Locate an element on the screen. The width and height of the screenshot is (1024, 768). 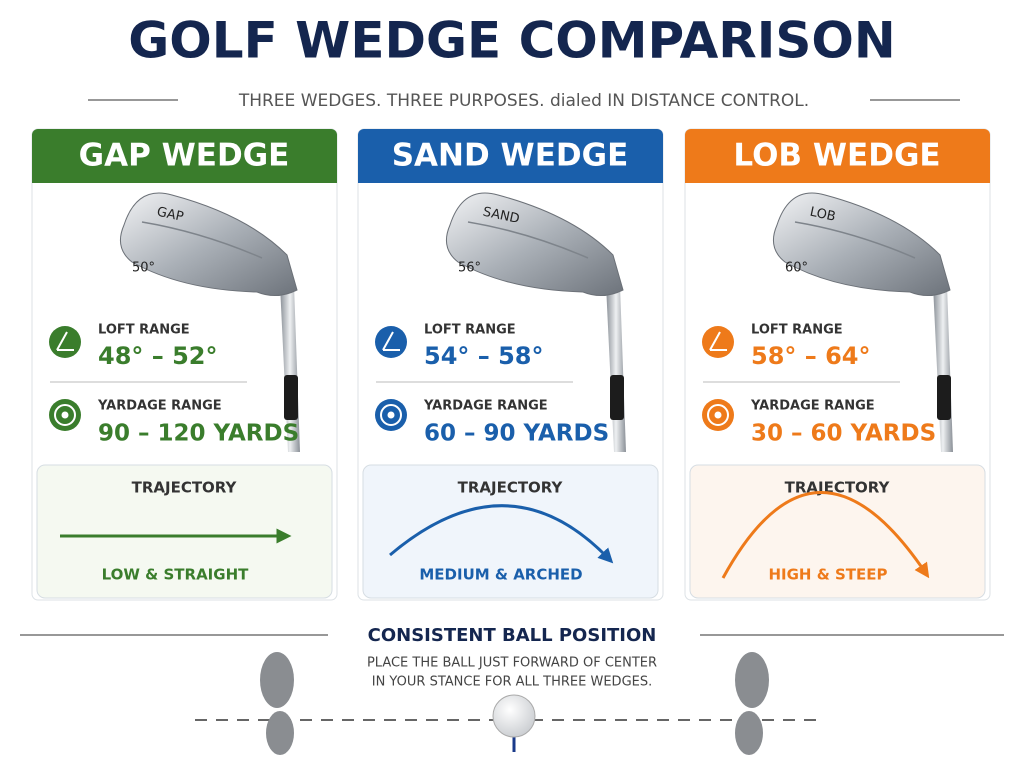
card-title: LOB WEDGE is located at coordinates (836, 156).